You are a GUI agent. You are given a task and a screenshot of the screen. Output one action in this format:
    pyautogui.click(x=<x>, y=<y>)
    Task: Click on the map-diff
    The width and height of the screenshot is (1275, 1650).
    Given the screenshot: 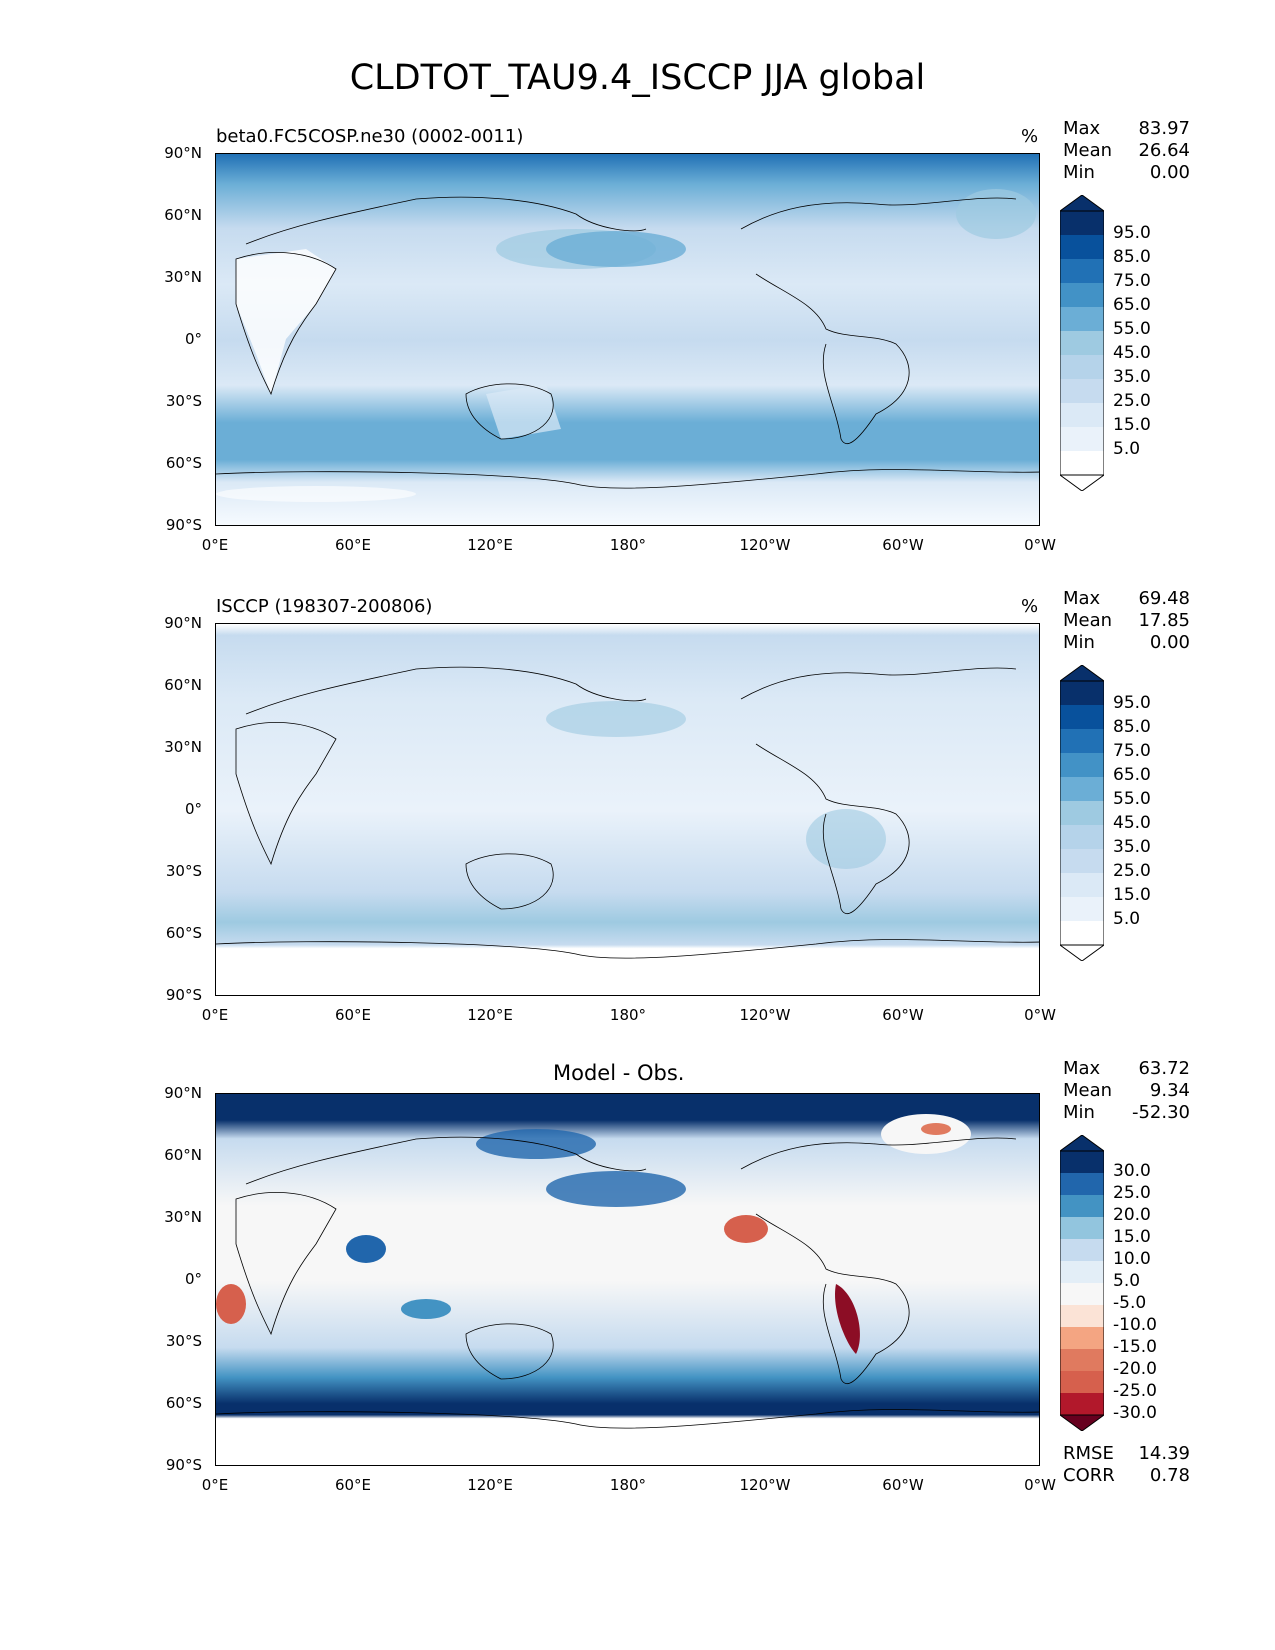 What is the action you would take?
    pyautogui.click(x=627, y=1279)
    